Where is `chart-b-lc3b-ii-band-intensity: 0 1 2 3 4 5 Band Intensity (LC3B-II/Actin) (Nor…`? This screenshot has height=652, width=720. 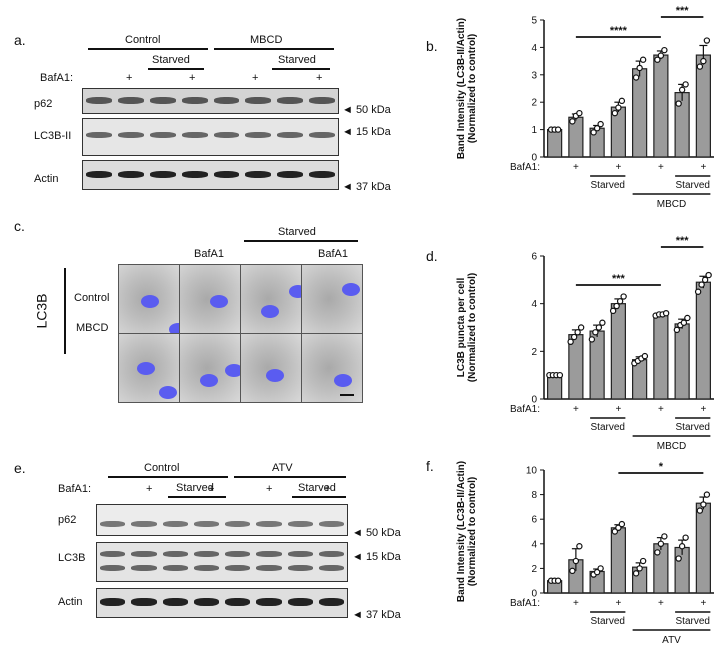
chart-b-lc3b-ii-band-intensity: 0 1 2 3 4 5 Band Intensity (LC3B-II/Actin) (Nor… is located at coordinates (585, 107).